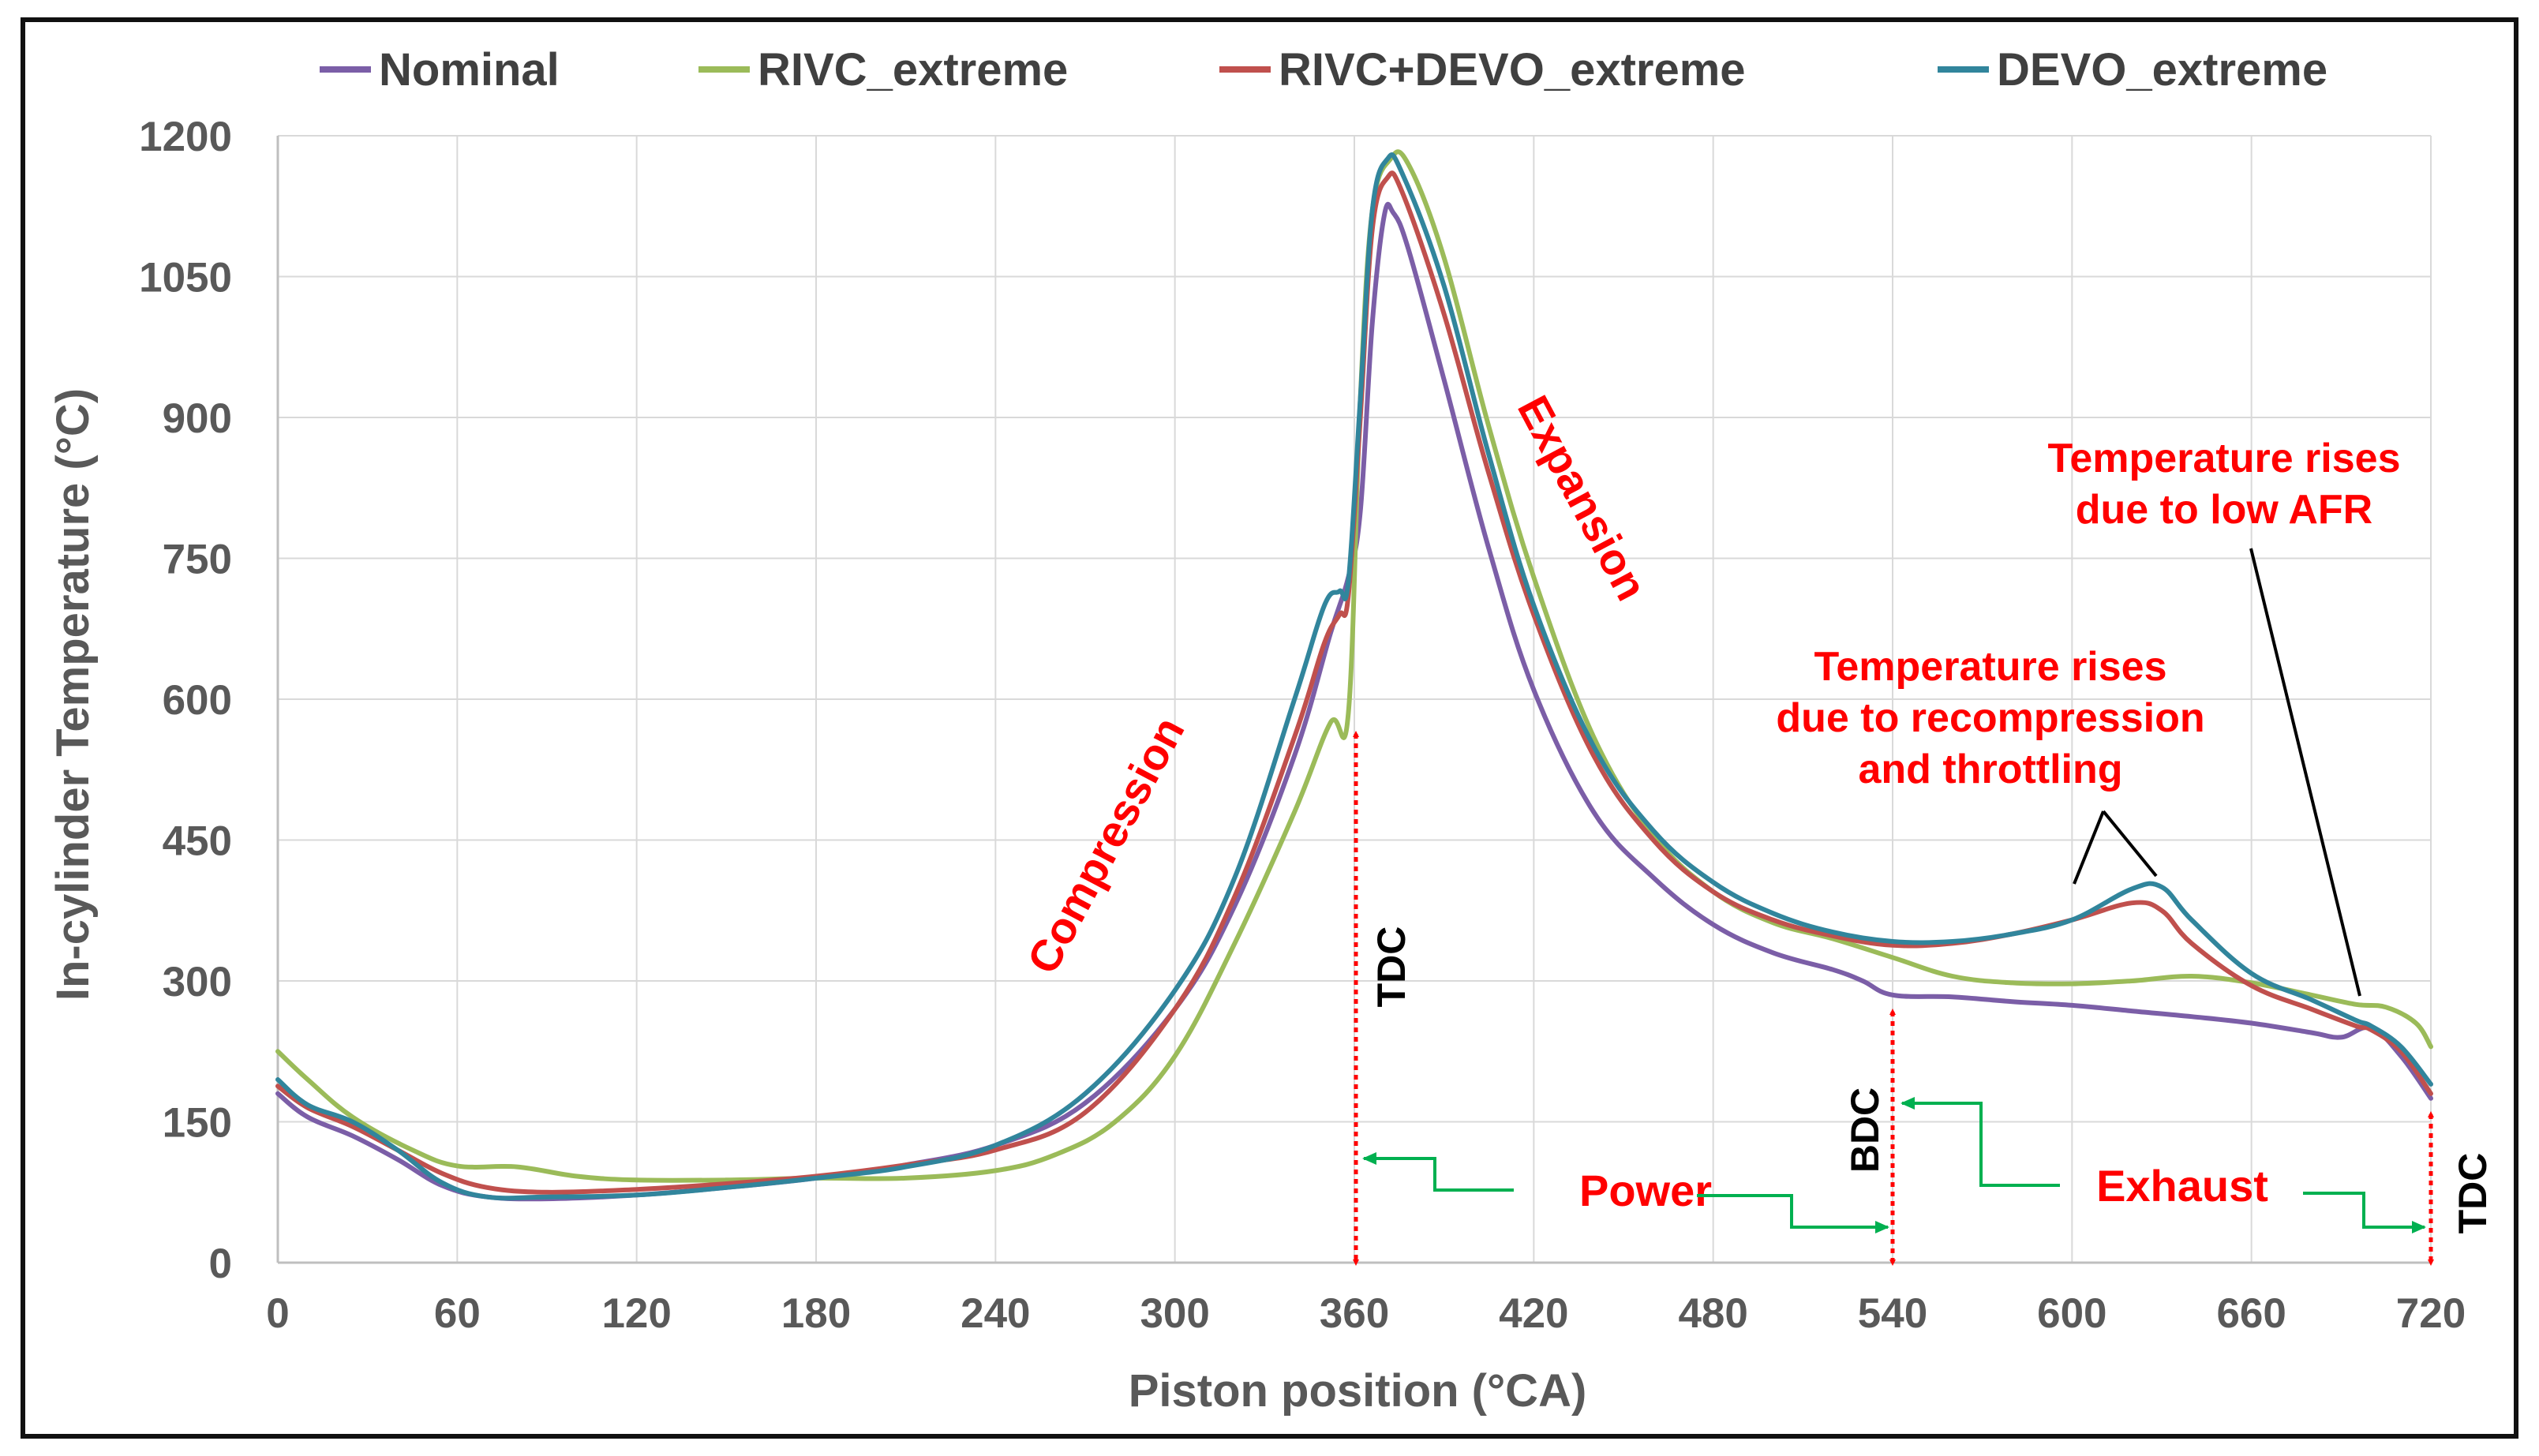 The height and width of the screenshot is (1456, 2539). What do you see at coordinates (2431, 1313) in the screenshot?
I see `x-tick-label: 720` at bounding box center [2431, 1313].